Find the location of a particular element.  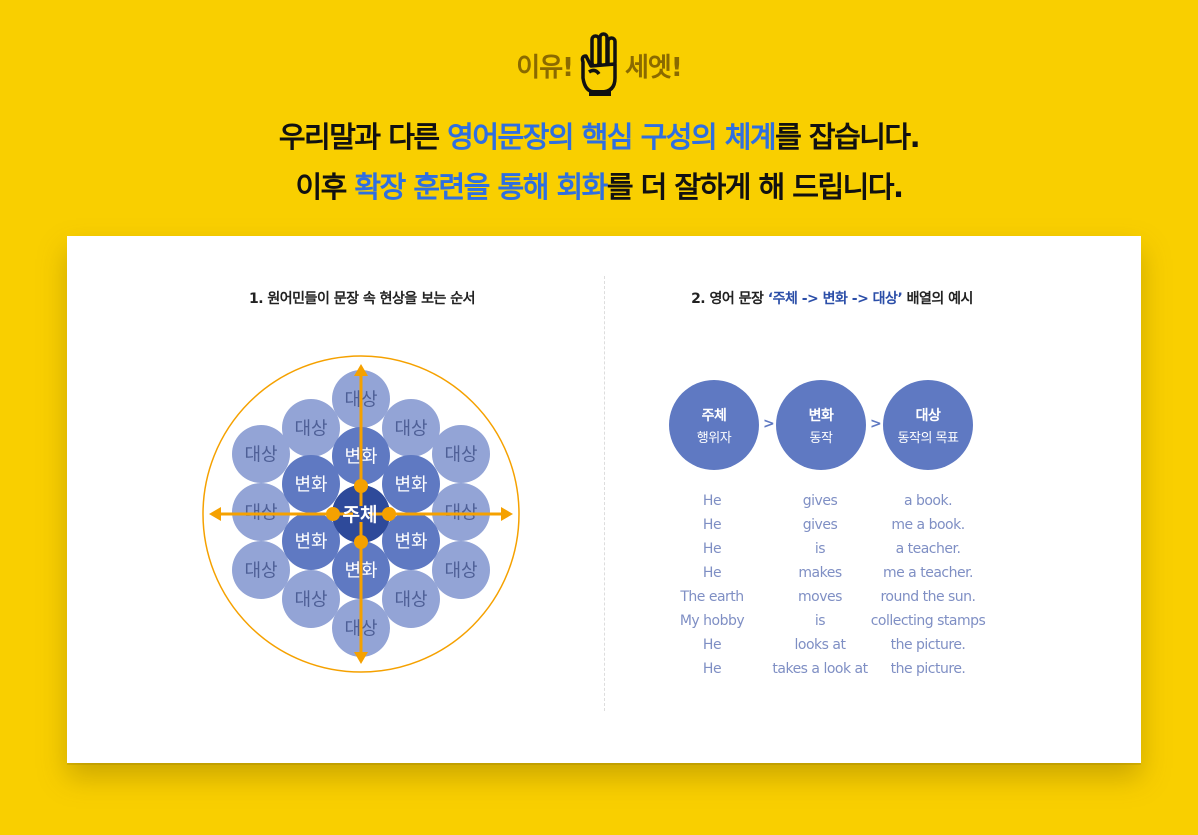

headline-text: 우리말과 다른 is located at coordinates (363, 137).